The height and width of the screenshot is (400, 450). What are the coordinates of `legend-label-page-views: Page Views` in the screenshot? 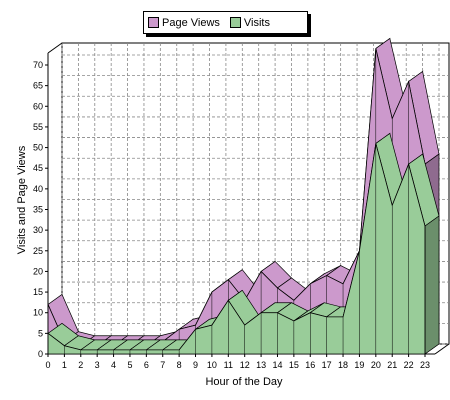 It's located at (191, 22).